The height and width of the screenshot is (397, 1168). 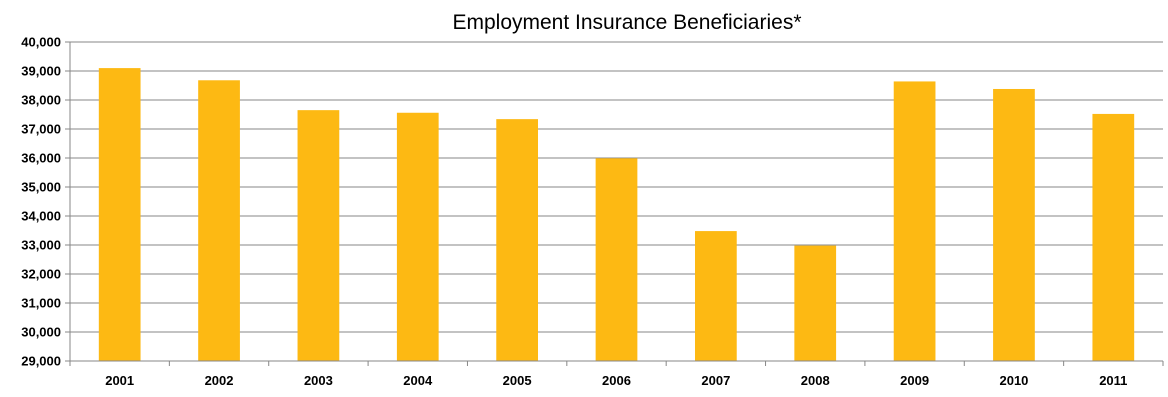 What do you see at coordinates (41, 245) in the screenshot?
I see `y-tick-label: 33,000` at bounding box center [41, 245].